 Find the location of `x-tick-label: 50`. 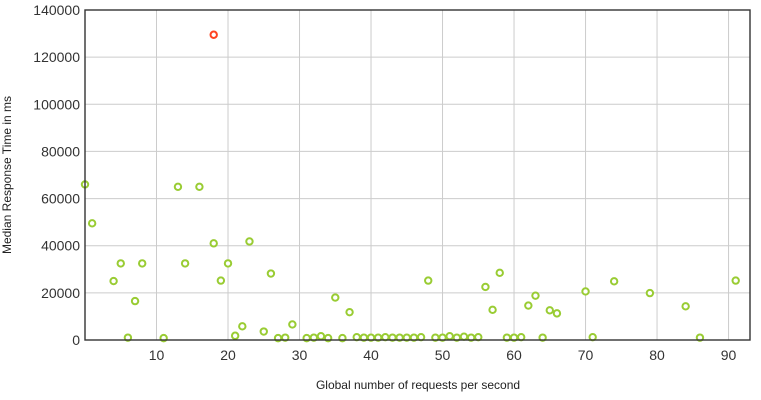

x-tick-label: 50 is located at coordinates (443, 355).